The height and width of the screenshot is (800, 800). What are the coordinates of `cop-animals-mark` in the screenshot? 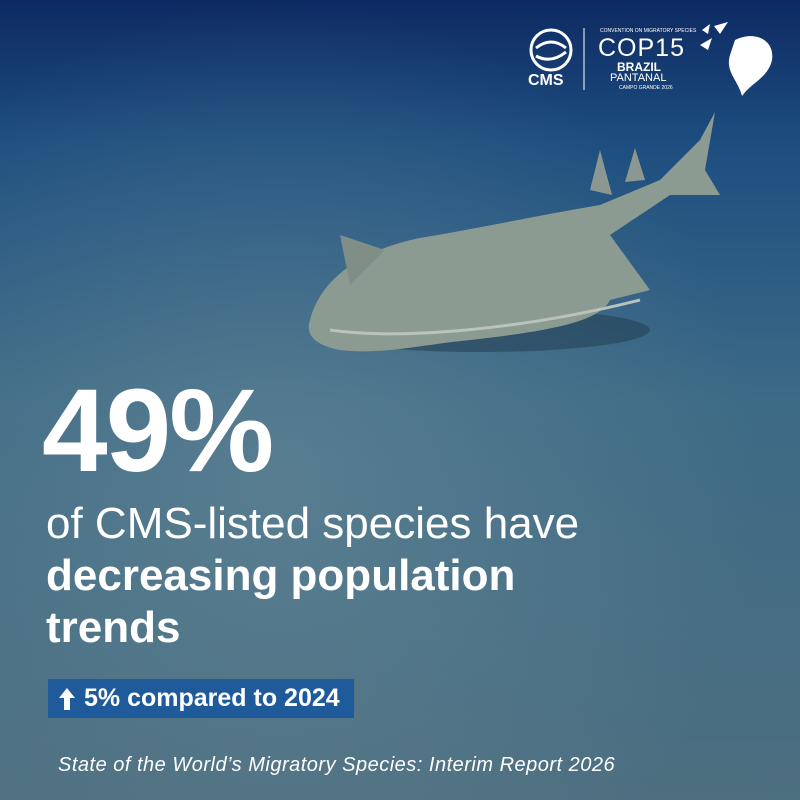 It's located at (736, 59).